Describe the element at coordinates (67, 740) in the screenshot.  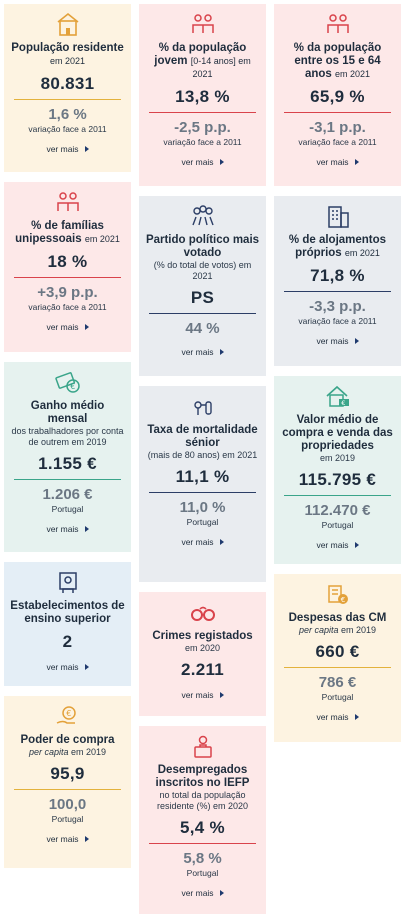
I see `card-title: Poder de compra` at that location.